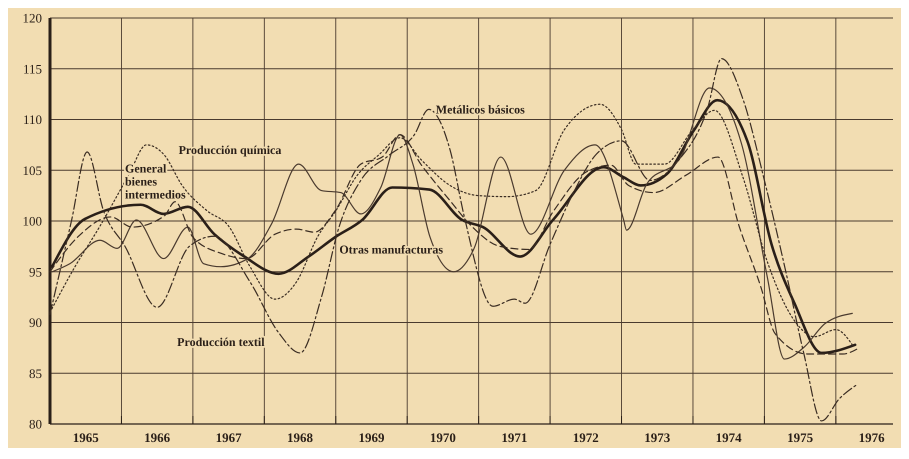 The height and width of the screenshot is (459, 909). Describe the element at coordinates (300, 437) in the screenshot. I see `x-tick-label: 1968` at that location.